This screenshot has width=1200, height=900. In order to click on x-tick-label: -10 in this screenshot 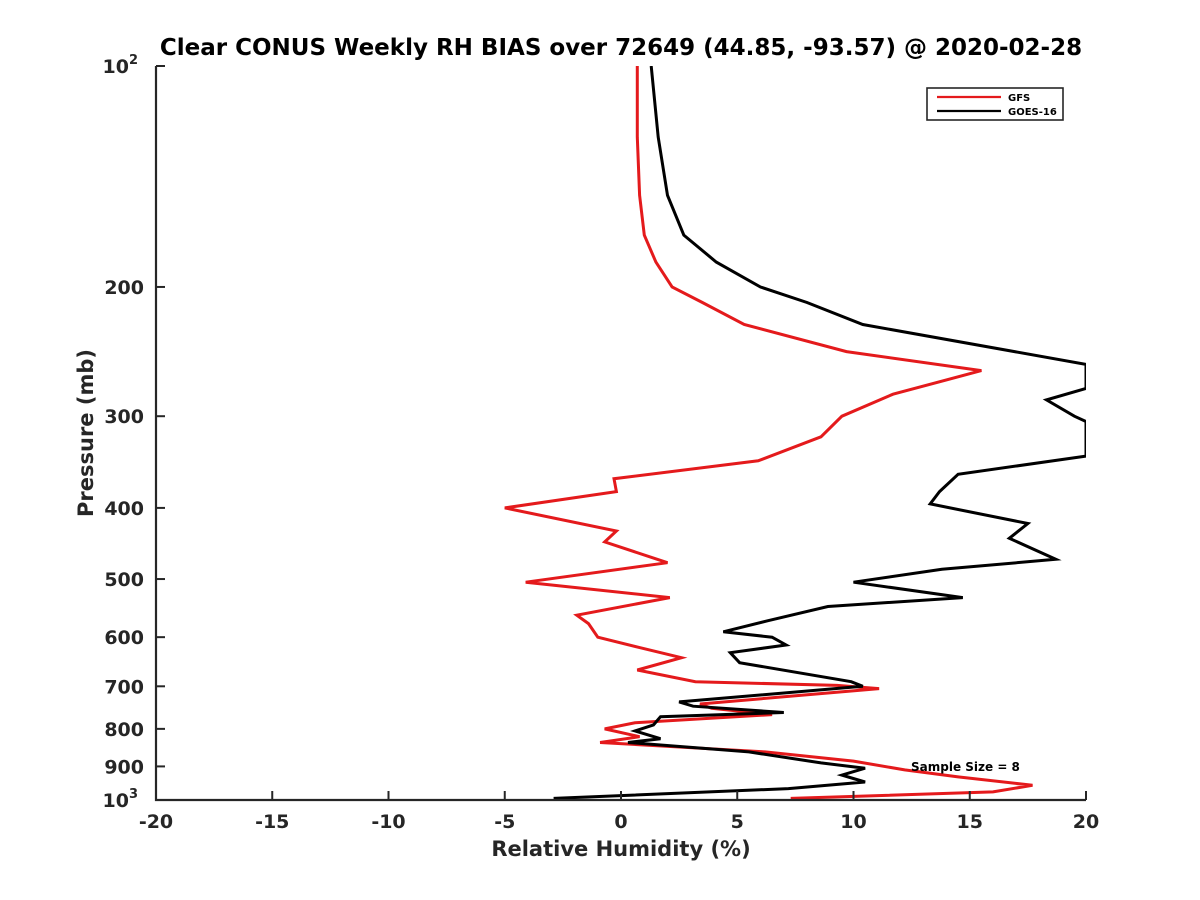, I will do `click(388, 822)`.